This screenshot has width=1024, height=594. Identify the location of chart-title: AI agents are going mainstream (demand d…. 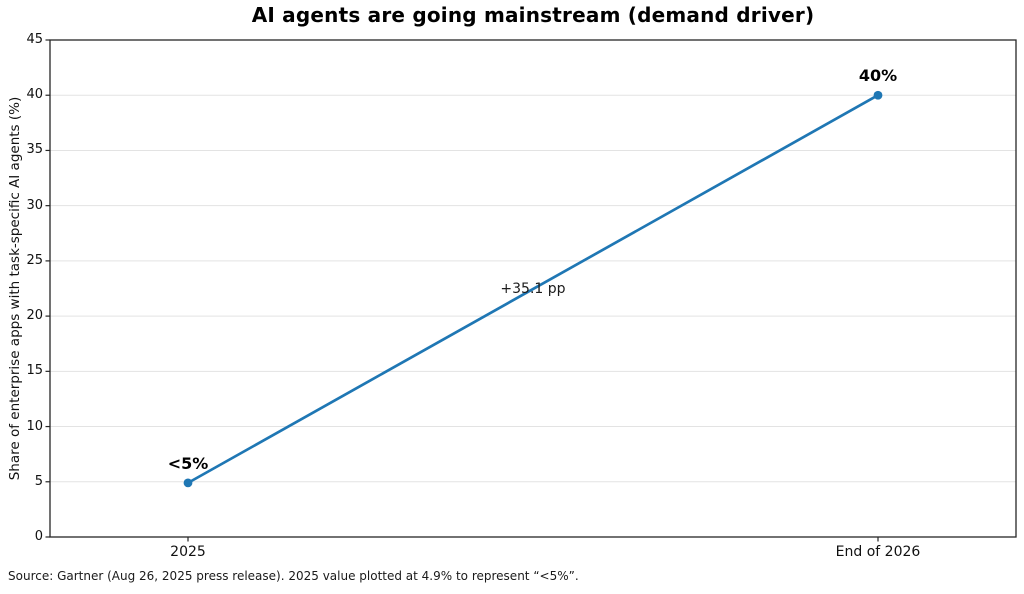
(533, 15).